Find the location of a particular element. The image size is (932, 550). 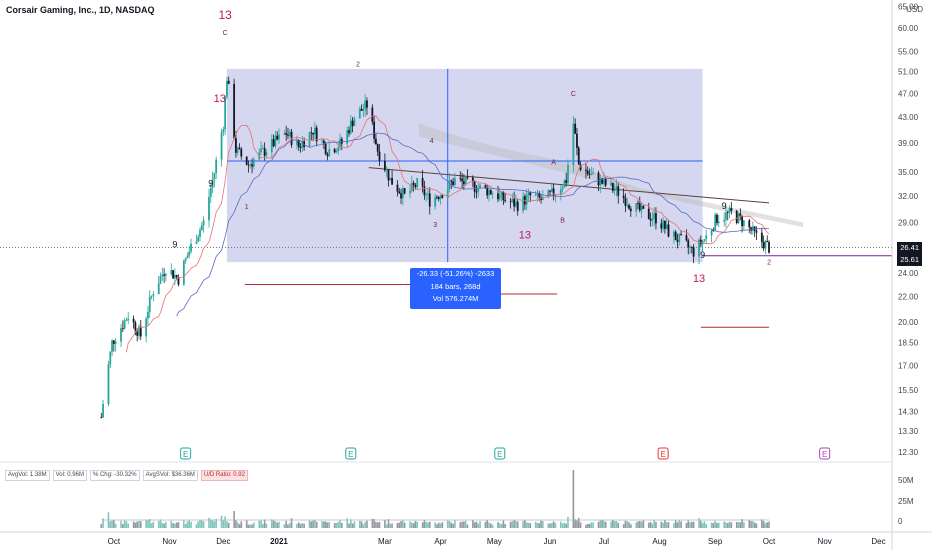

x-tick-label: Dec is located at coordinates (223, 541).